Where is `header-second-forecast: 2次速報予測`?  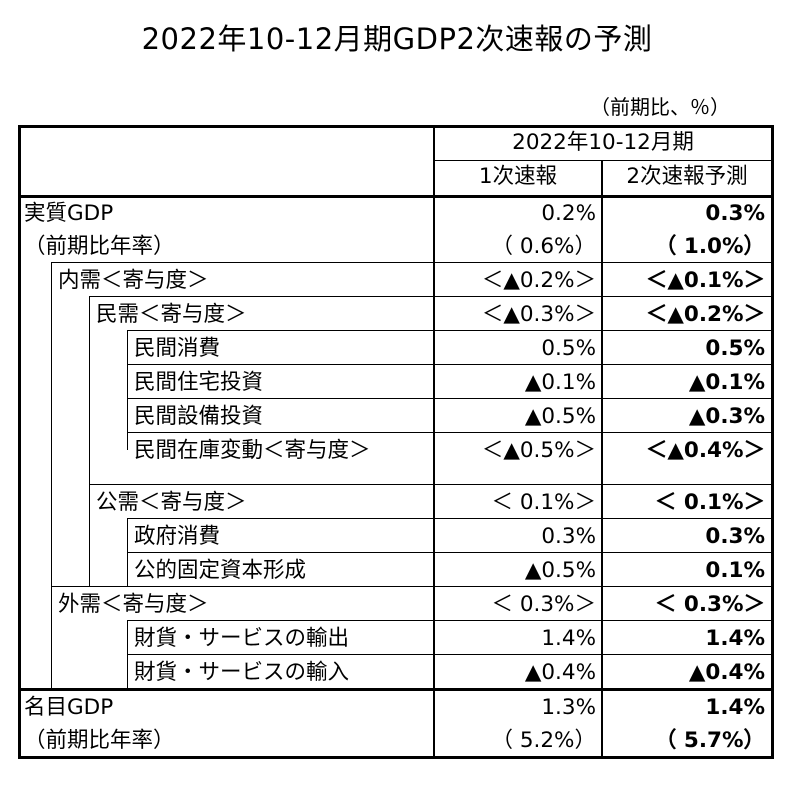
header-second-forecast: 2次速報予測 is located at coordinates (687, 176).